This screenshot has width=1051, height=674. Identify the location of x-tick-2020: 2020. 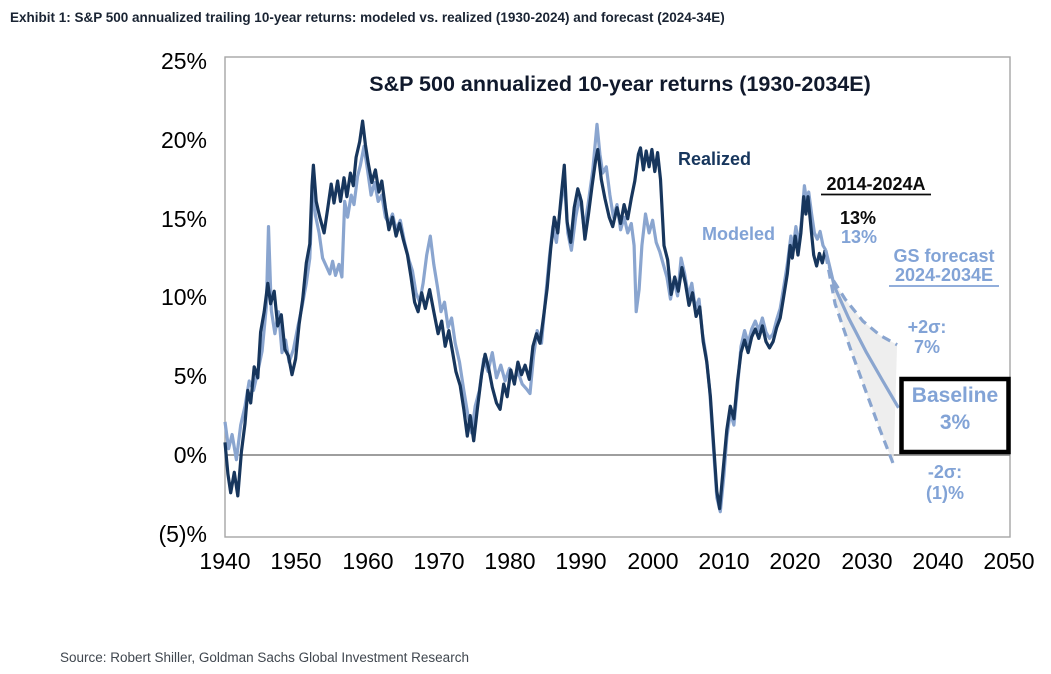
(794, 561).